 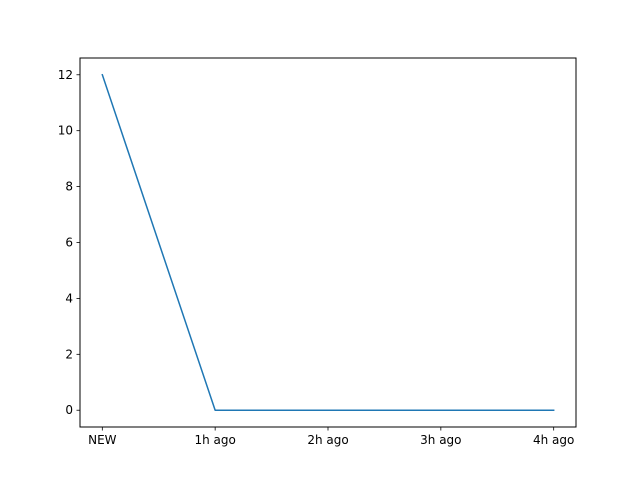 I want to click on y-tick-label: 2, so click(x=69, y=354).